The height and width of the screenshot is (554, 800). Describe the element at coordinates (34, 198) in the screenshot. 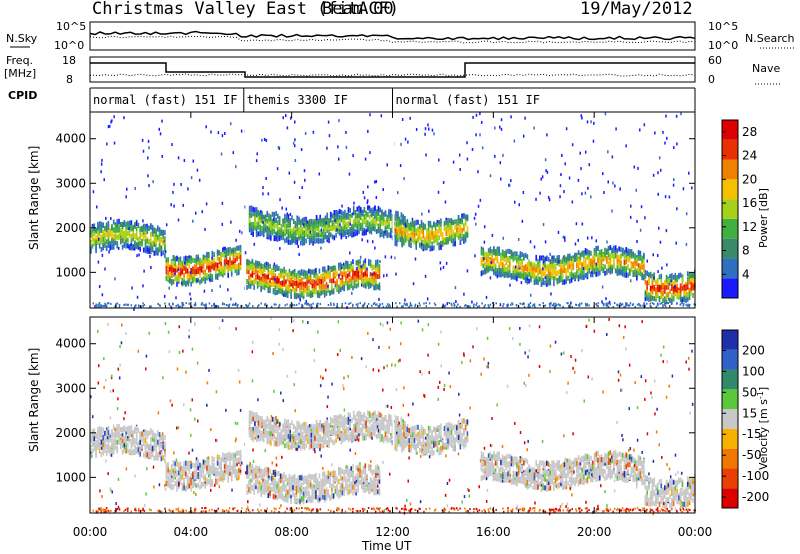

I see `power-ylabel: Slant Range [km]` at that location.